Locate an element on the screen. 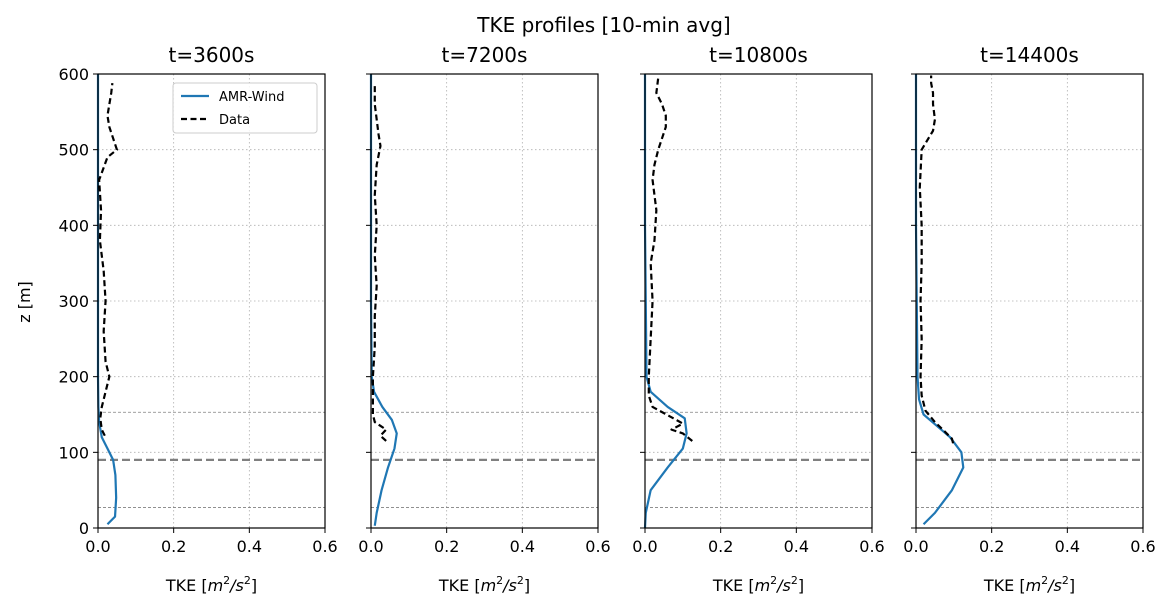  figure-title: TKE profiles [10-min avg] is located at coordinates (603, 25).